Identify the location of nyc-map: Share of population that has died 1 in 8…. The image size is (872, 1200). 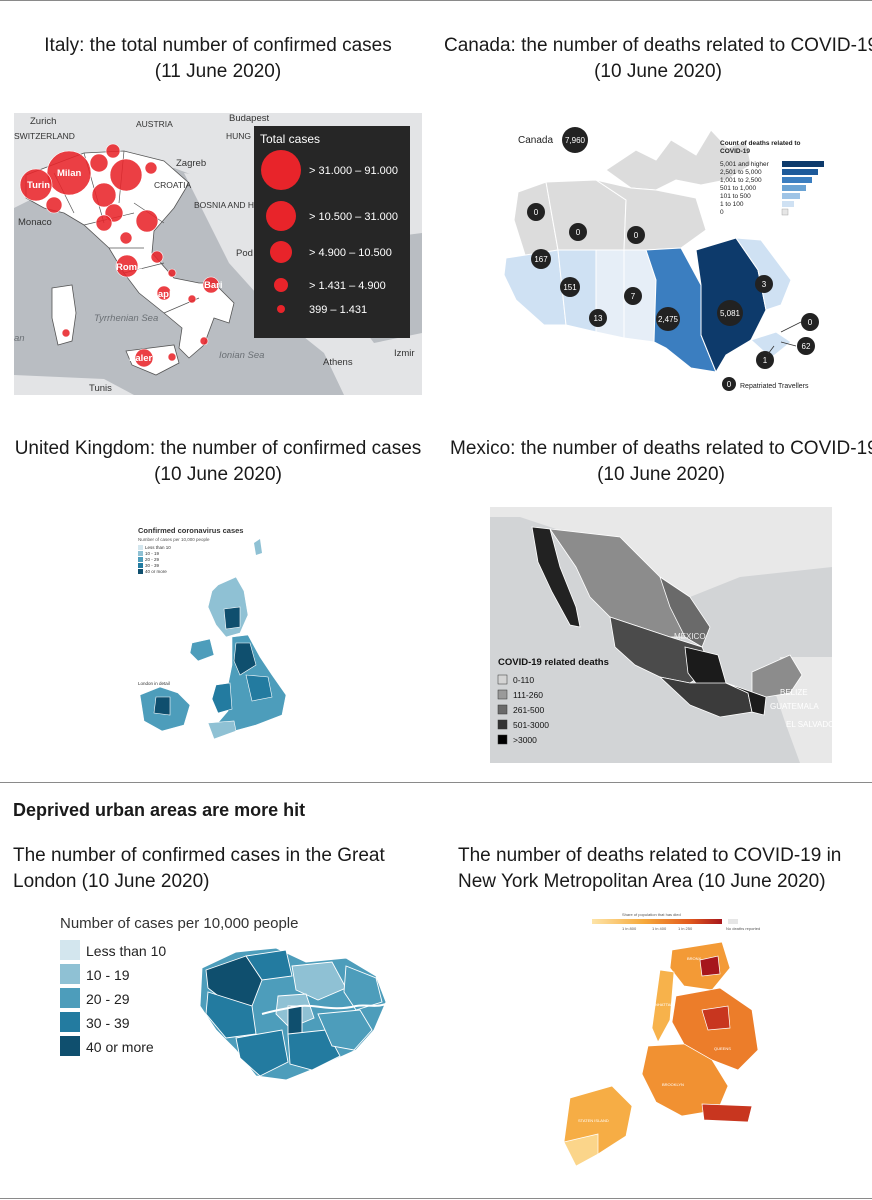
(660, 1041).